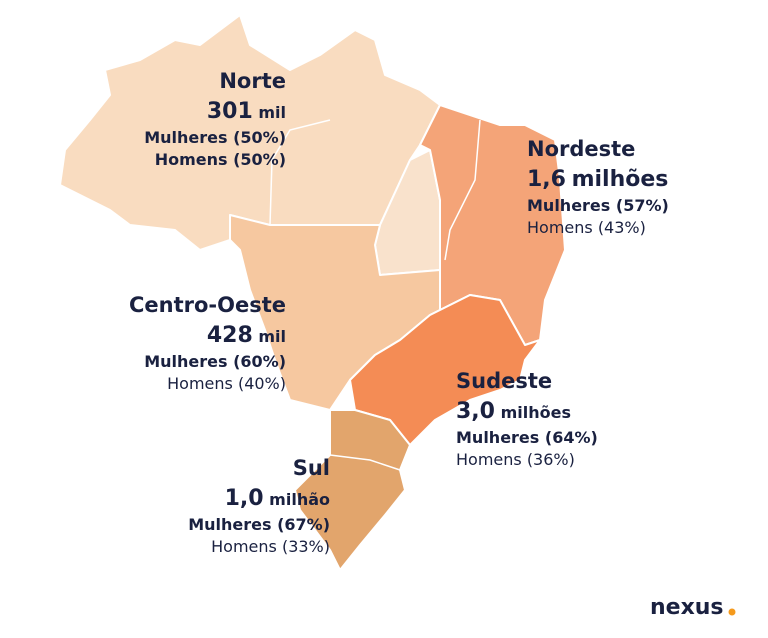  Describe the element at coordinates (215, 361) in the screenshot. I see `women-share: Mulheres (60%)` at that location.